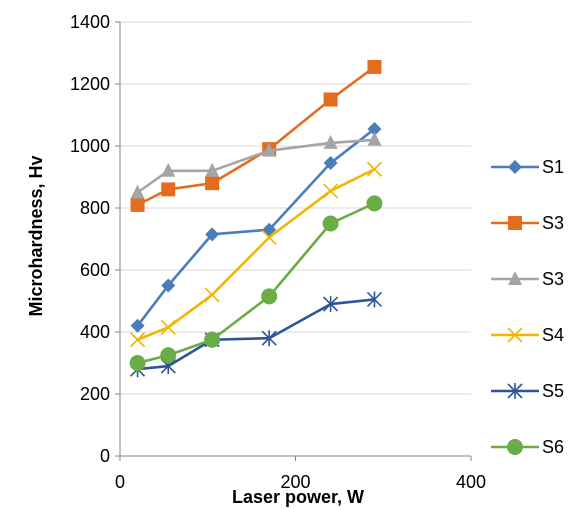 The image size is (578, 510). Describe the element at coordinates (553, 223) in the screenshot. I see `legend-label-2: S3` at that location.